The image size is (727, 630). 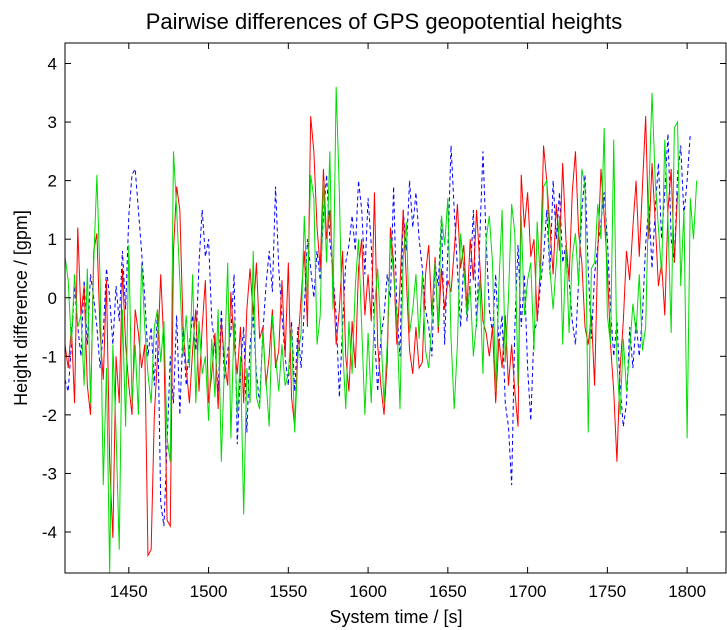 What do you see at coordinates (49, 356) in the screenshot?
I see `y-tick-label: -1` at bounding box center [49, 356].